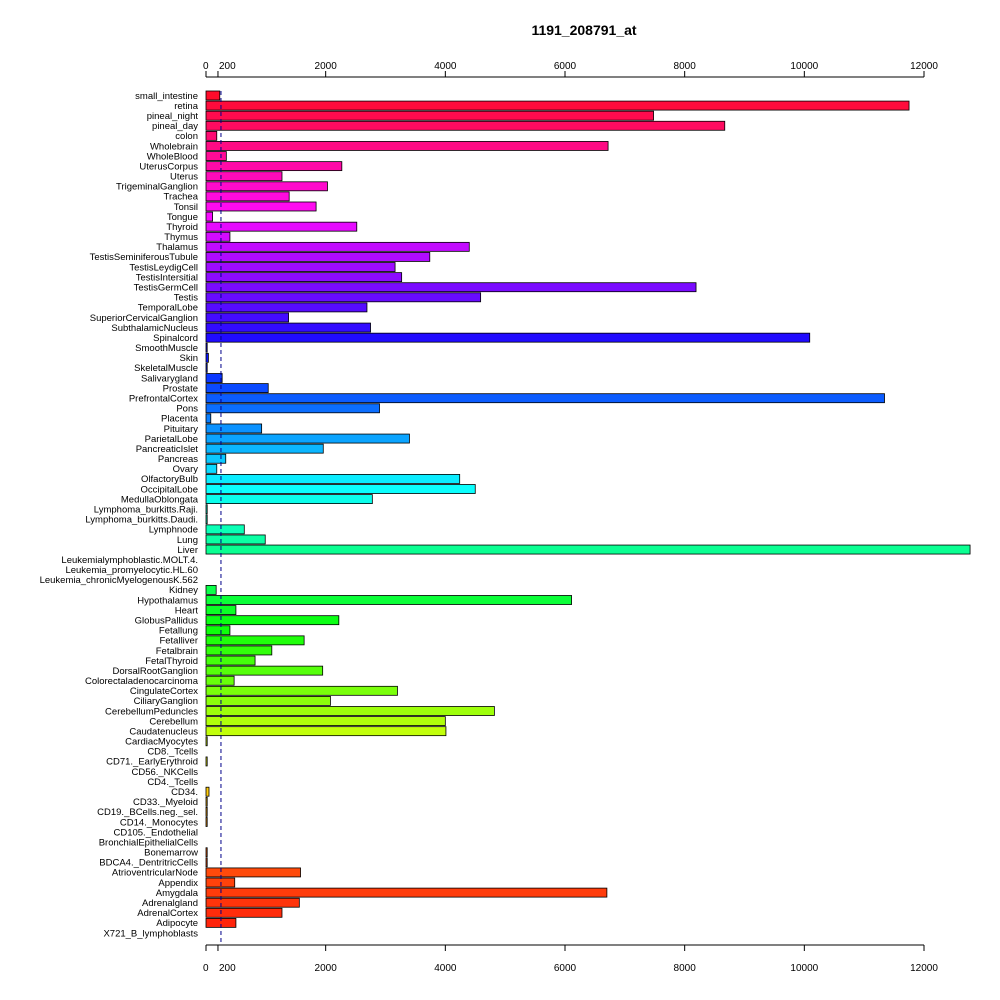 The height and width of the screenshot is (1000, 1000). What do you see at coordinates (180, 419) in the screenshot?
I see `category-label: Placenta` at bounding box center [180, 419].